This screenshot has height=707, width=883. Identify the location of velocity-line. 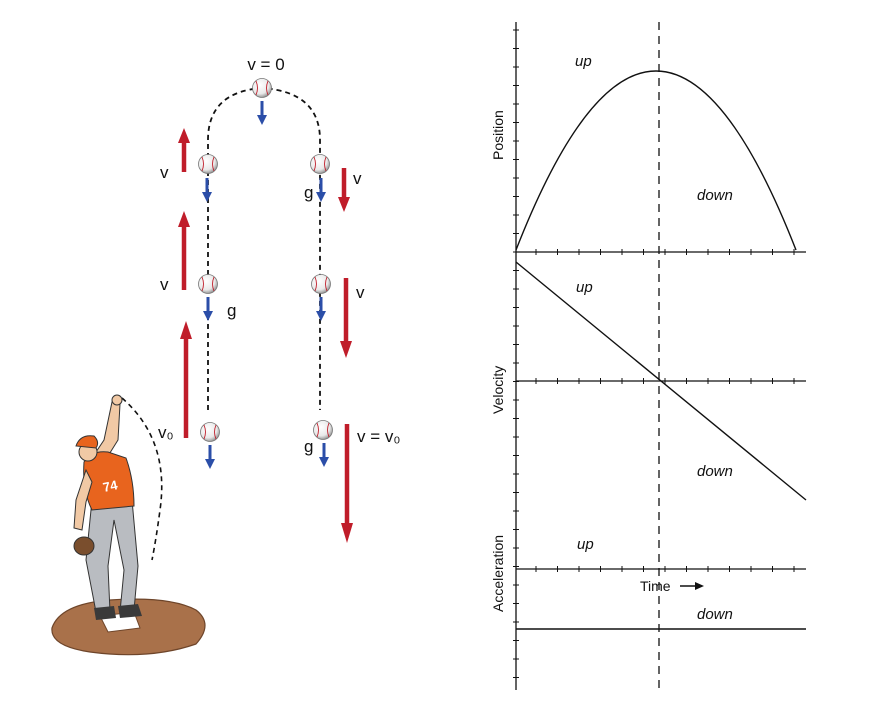
(661, 381).